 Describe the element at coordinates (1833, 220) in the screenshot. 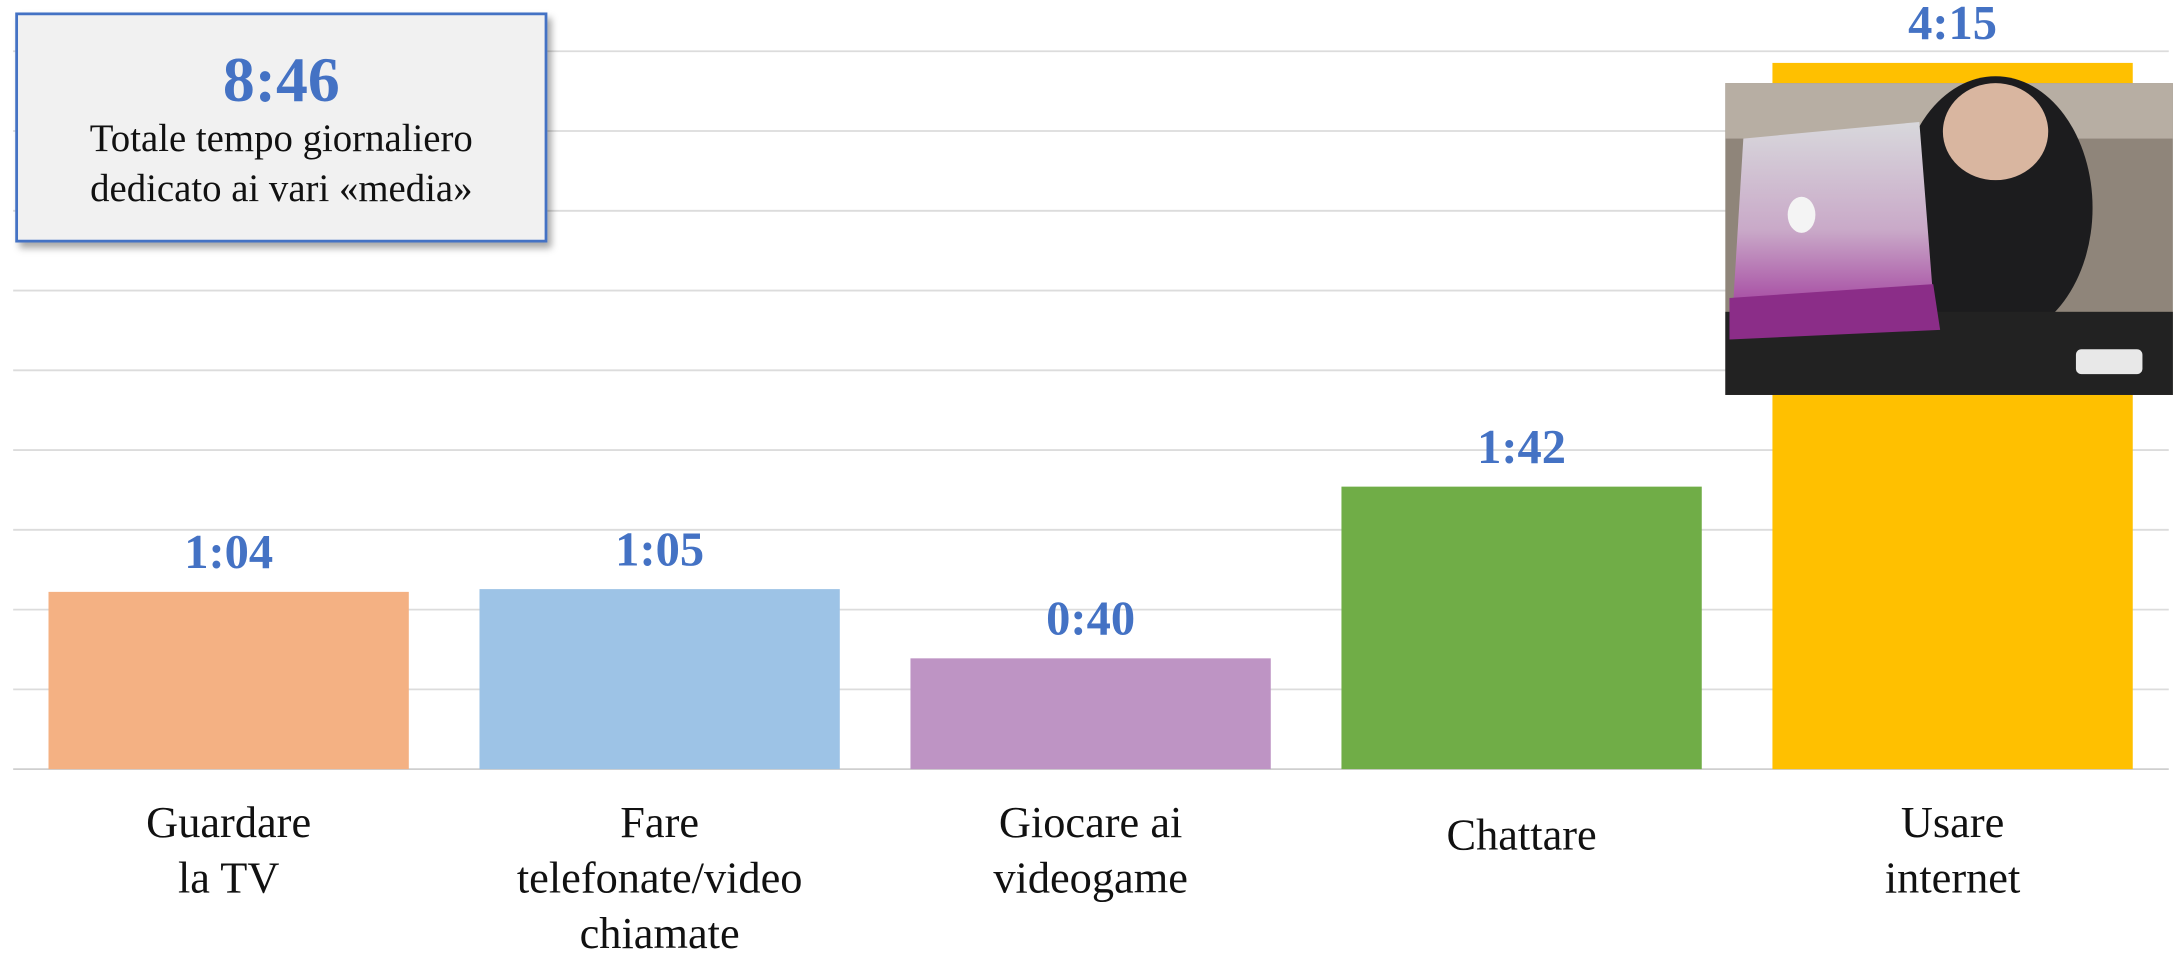

I see `photo-laptop` at that location.